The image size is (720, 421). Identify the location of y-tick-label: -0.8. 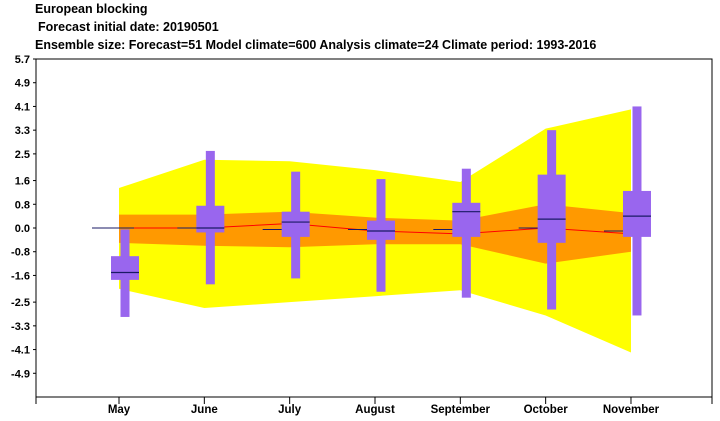
(20, 253).